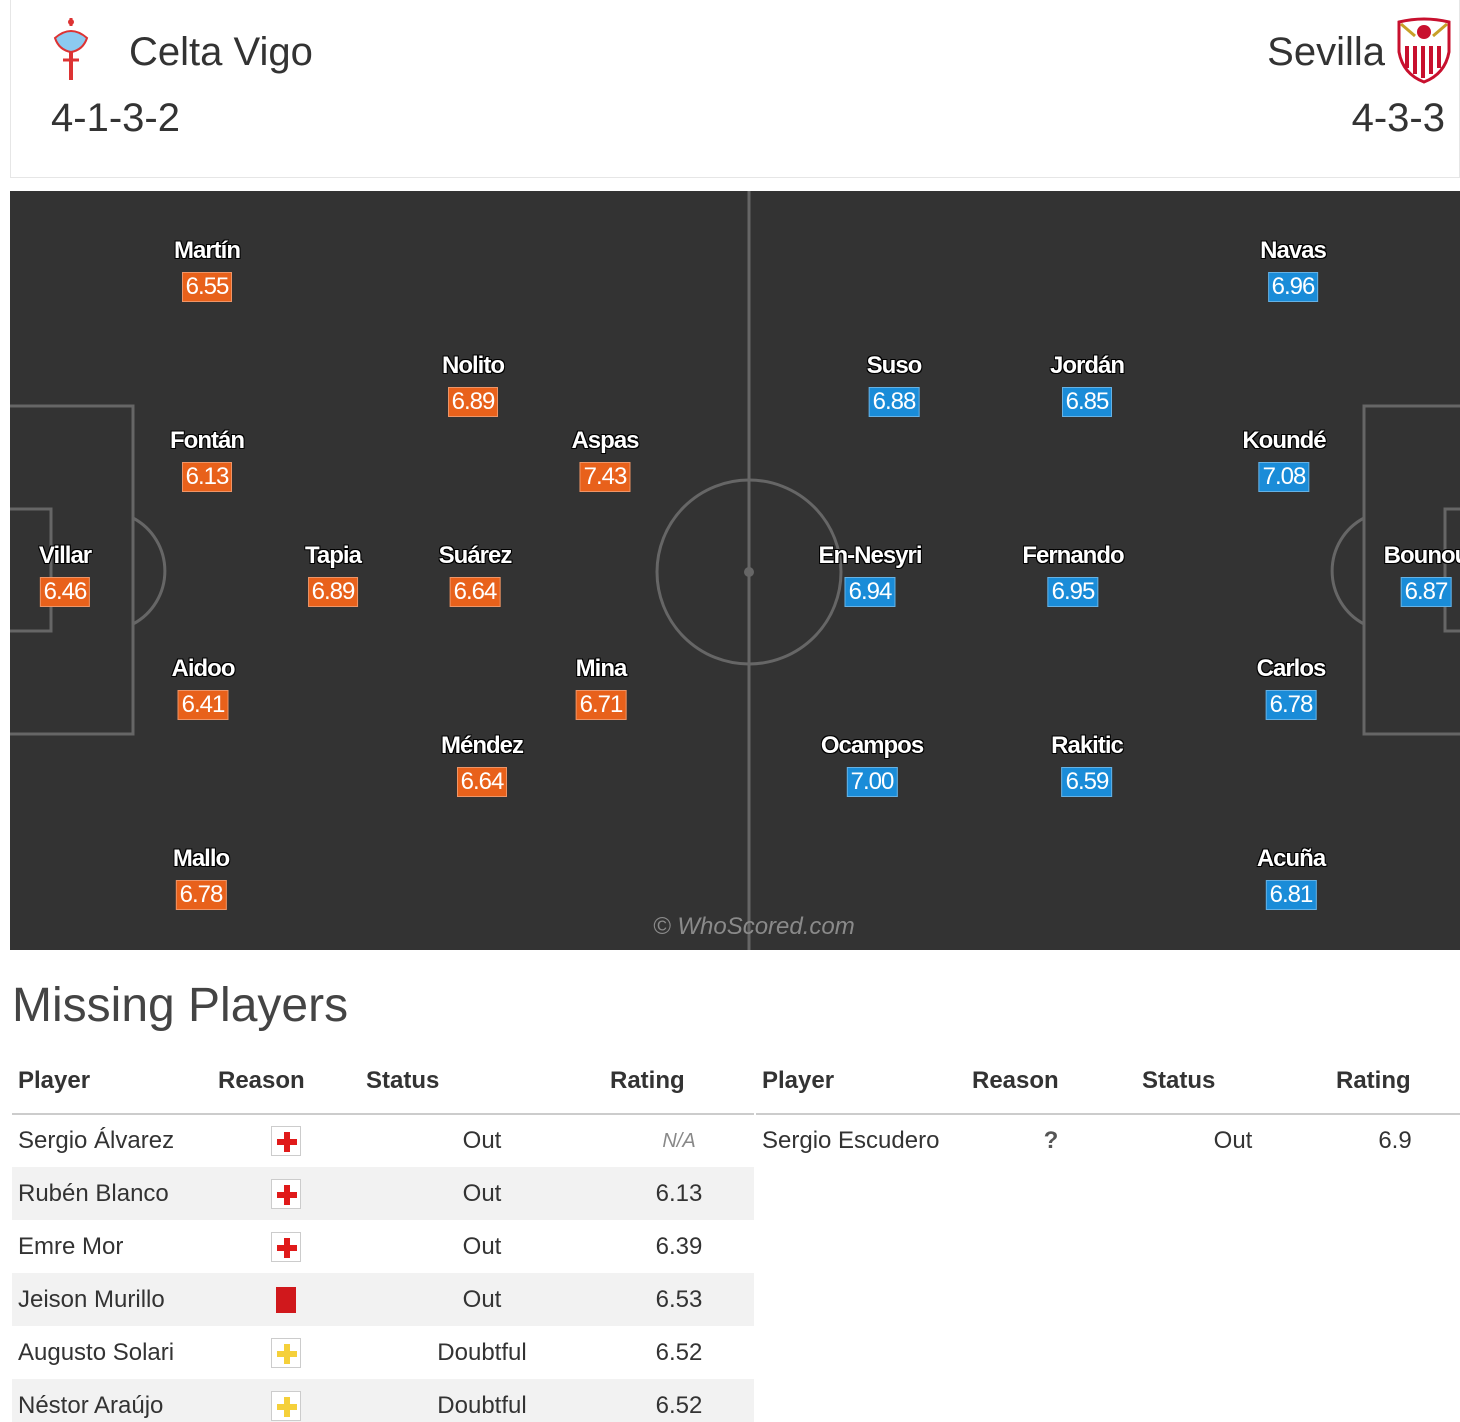  What do you see at coordinates (894, 384) in the screenshot?
I see `away-player-suso: Suso 6.88` at bounding box center [894, 384].